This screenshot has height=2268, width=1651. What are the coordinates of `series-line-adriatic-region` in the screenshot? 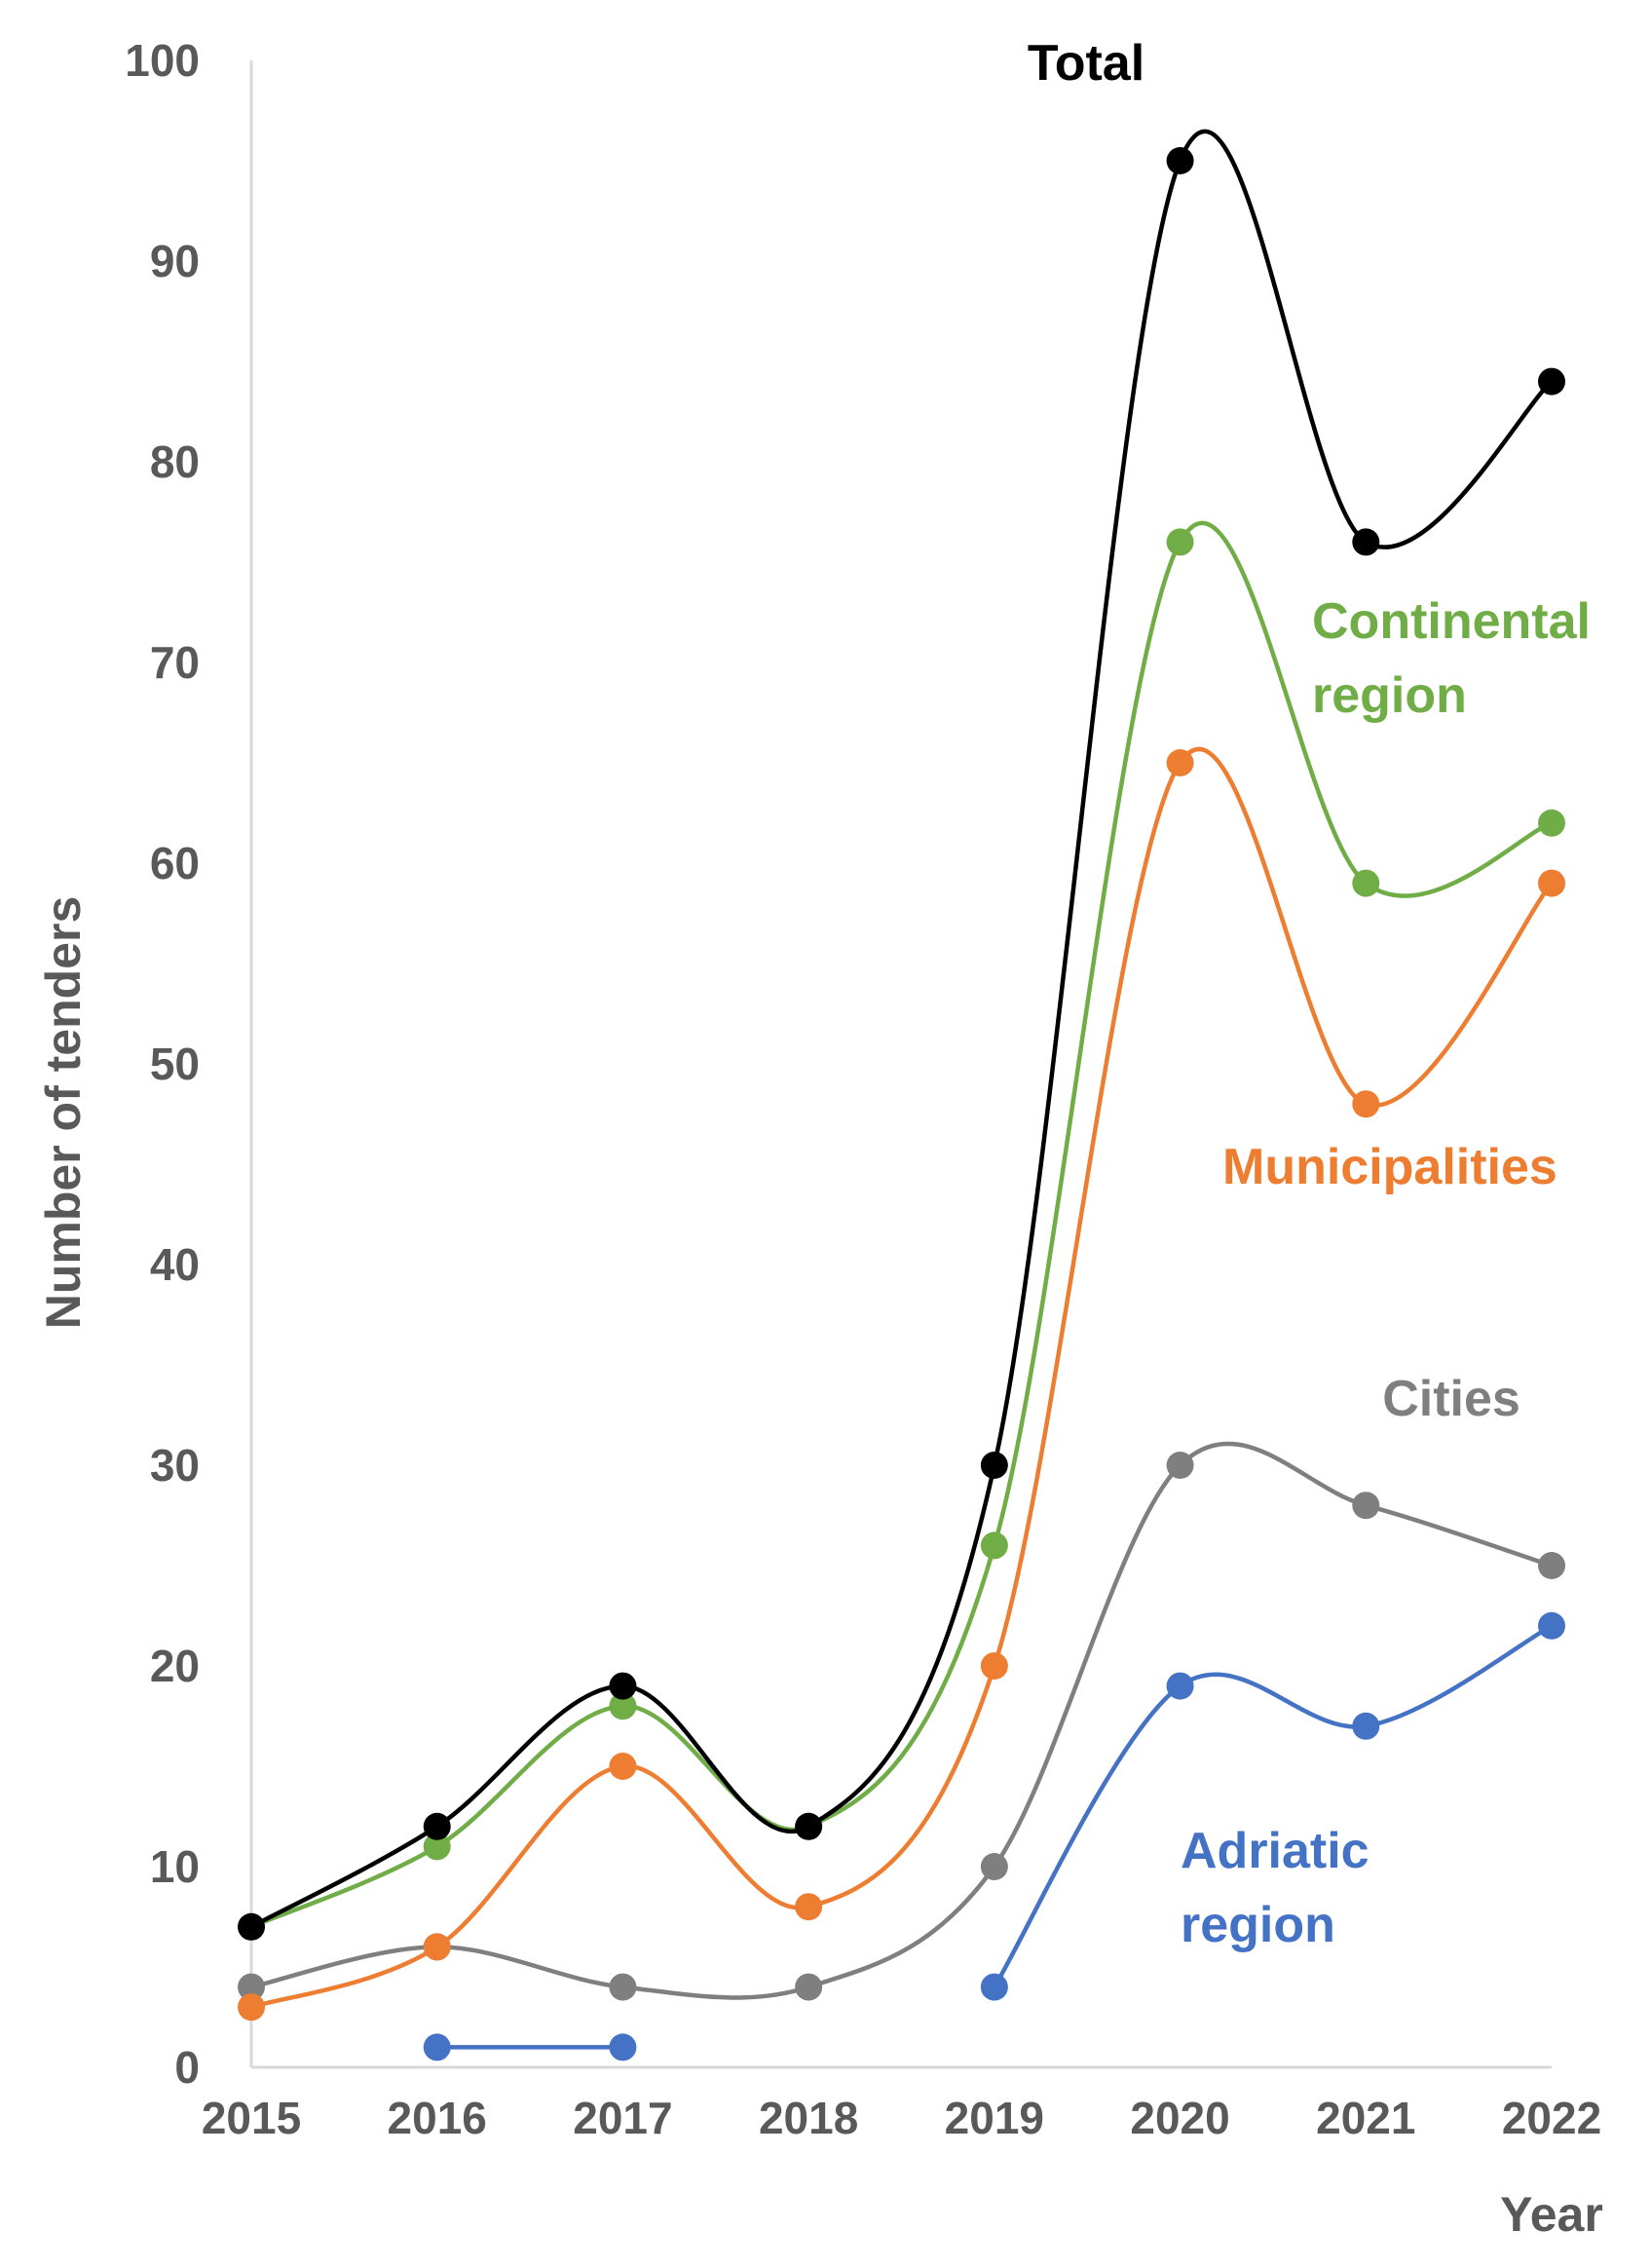 It's located at (1273, 1806).